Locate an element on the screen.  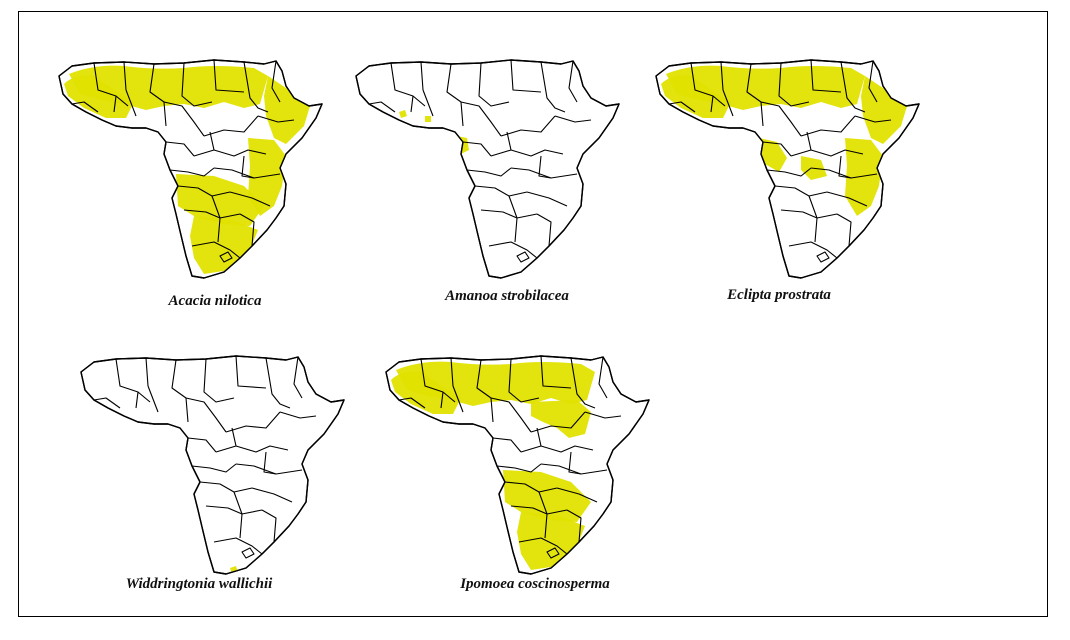
distribution-southern-central is located at coordinates (220, 200).